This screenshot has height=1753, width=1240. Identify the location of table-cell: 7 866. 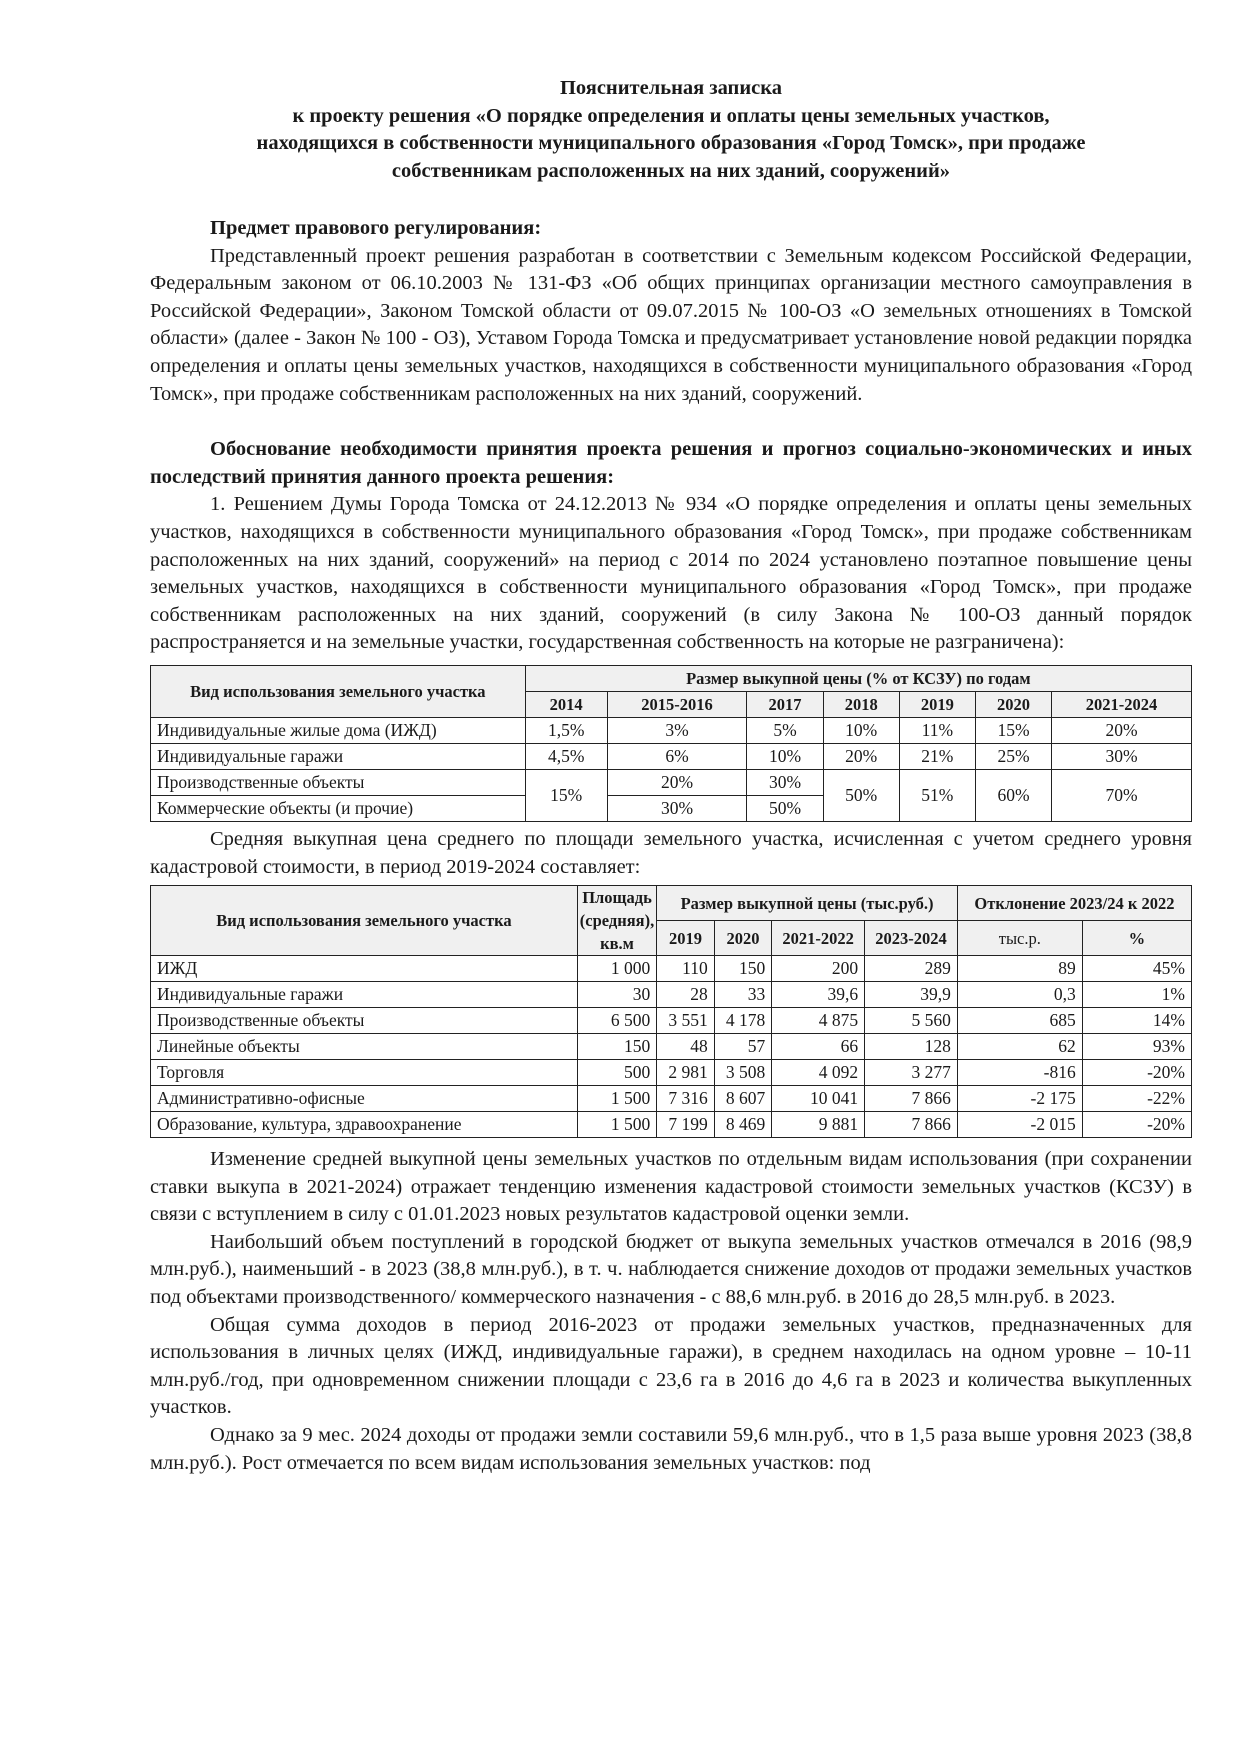
(911, 1099).